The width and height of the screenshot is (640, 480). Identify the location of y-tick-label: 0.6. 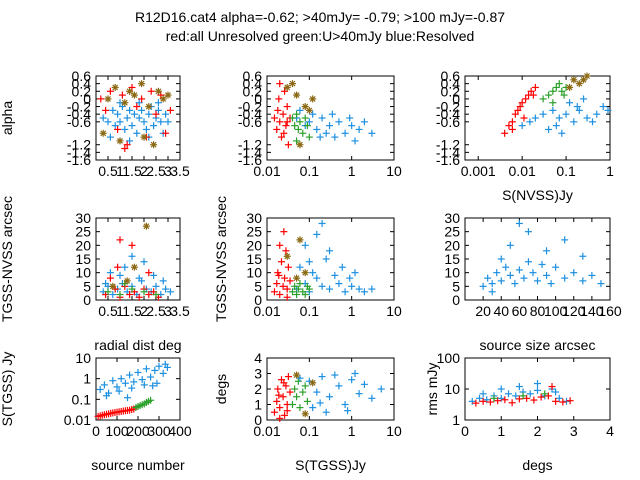
(253, 76).